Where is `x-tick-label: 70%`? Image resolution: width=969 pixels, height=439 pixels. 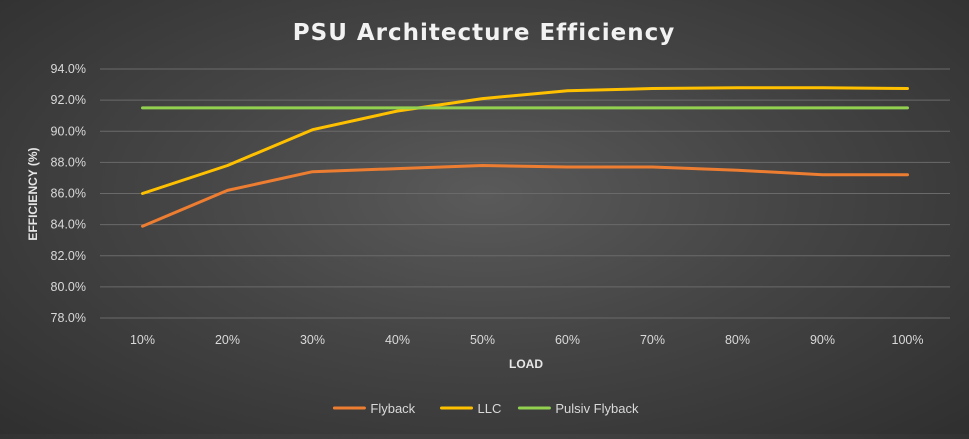 x-tick-label: 70% is located at coordinates (652, 340).